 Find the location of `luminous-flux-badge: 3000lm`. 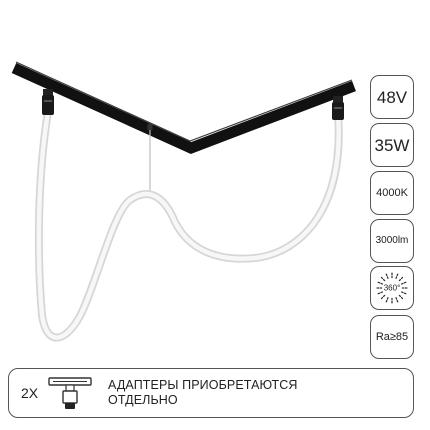

luminous-flux-badge: 3000lm is located at coordinates (392, 241).